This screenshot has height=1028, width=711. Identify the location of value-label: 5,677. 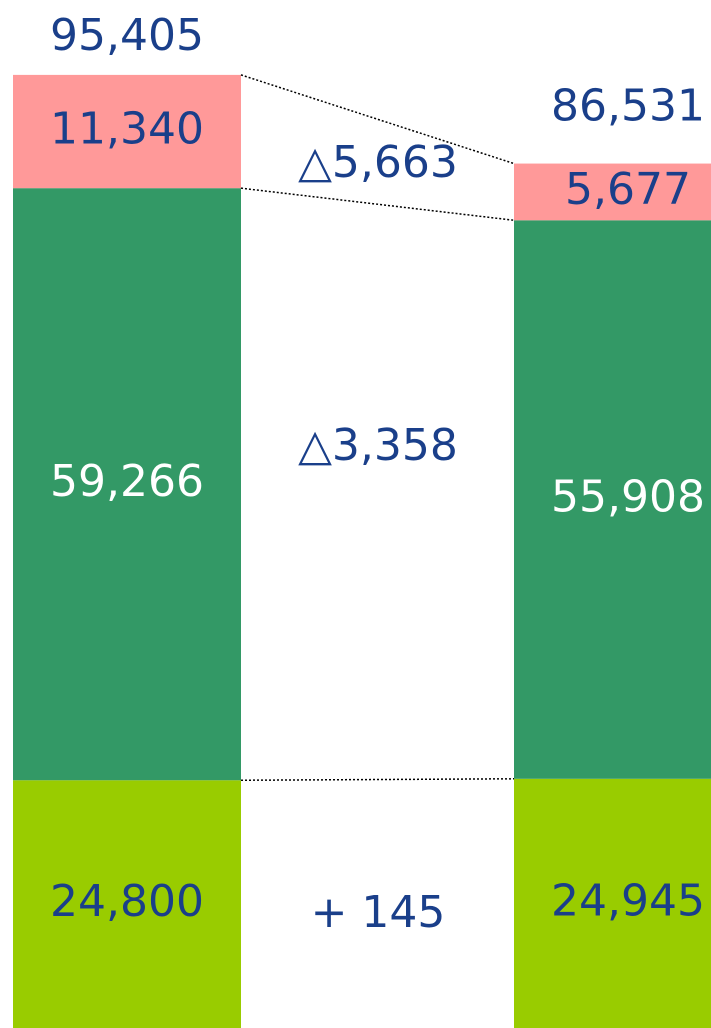
(628, 189).